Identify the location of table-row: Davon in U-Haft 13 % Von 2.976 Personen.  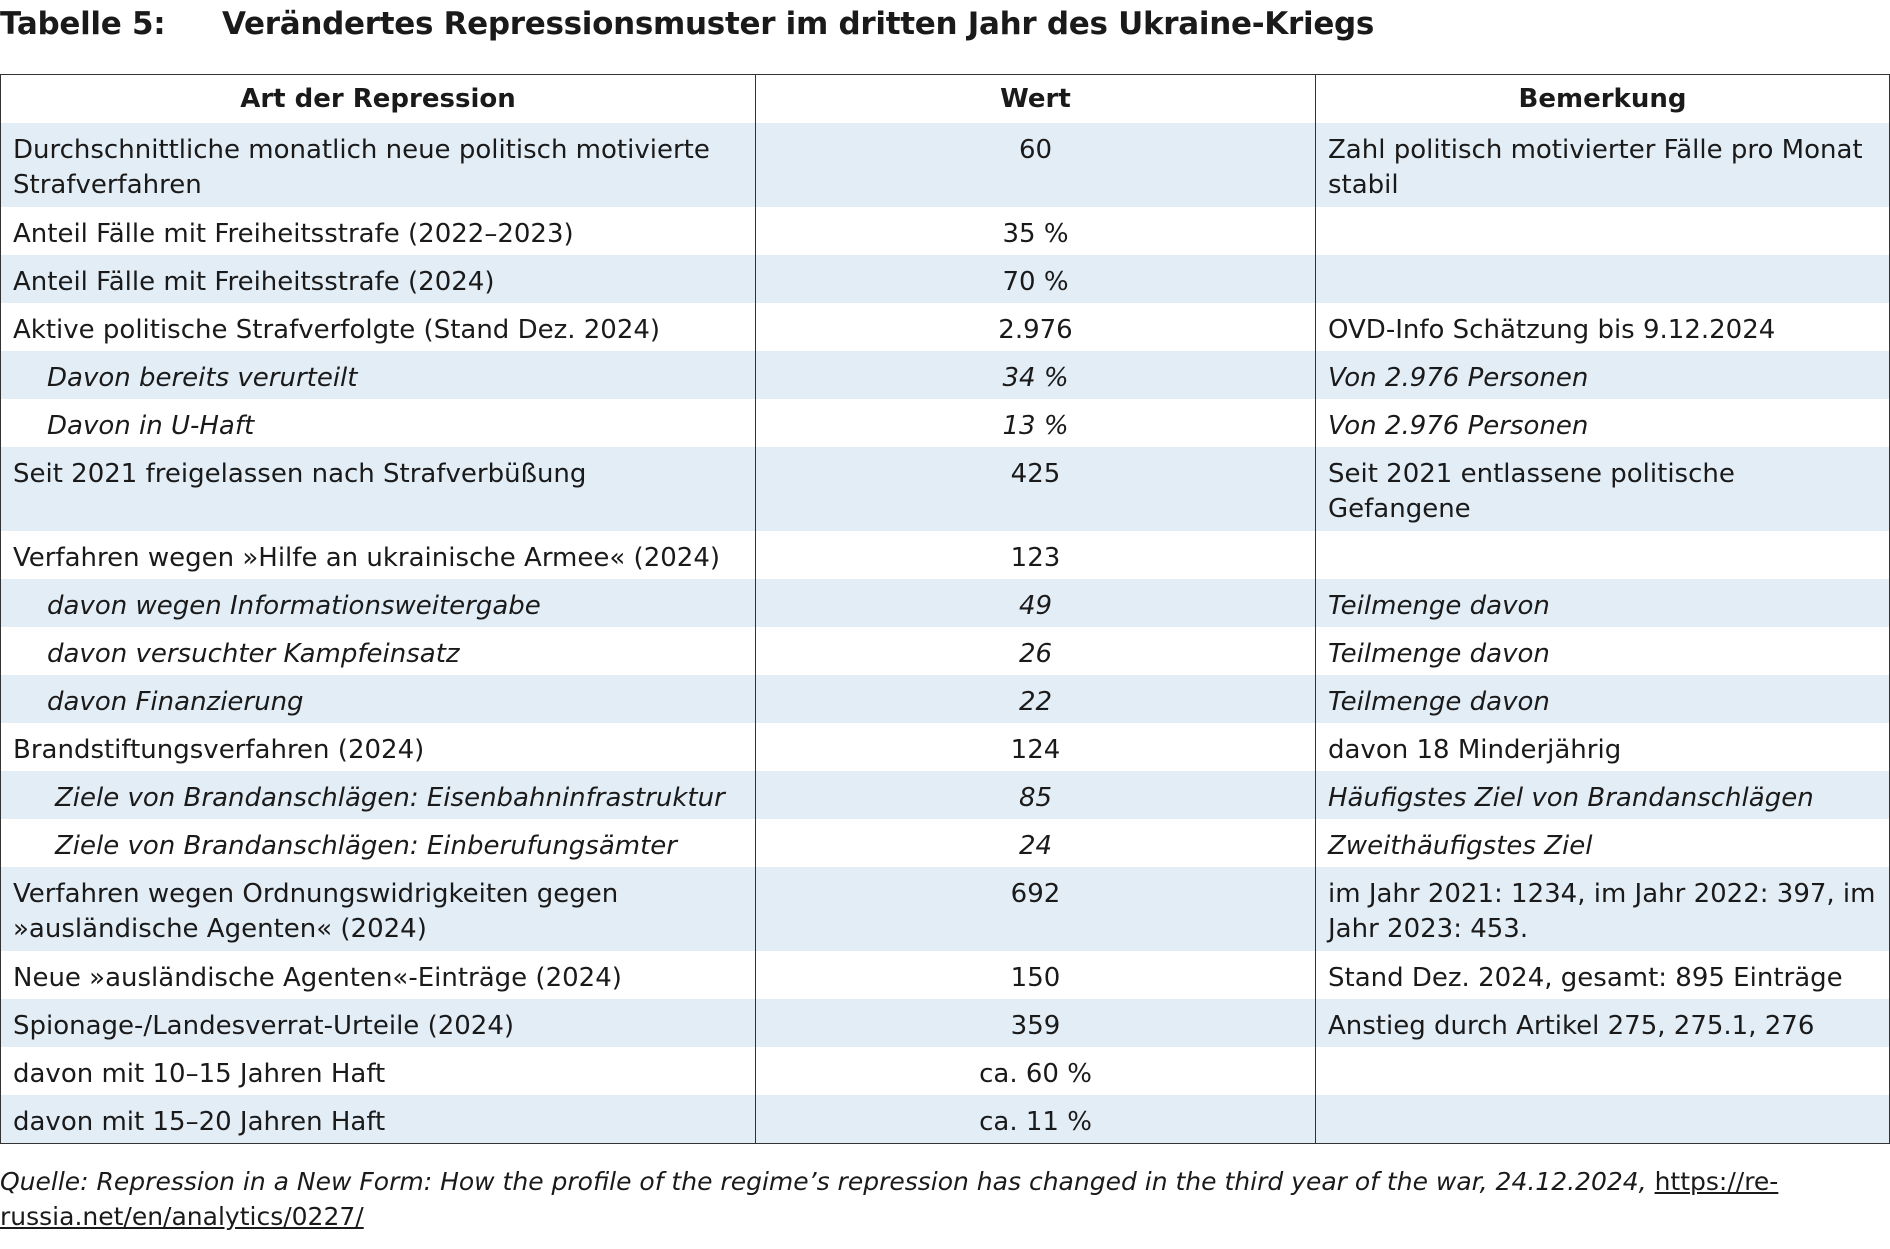
(945, 423).